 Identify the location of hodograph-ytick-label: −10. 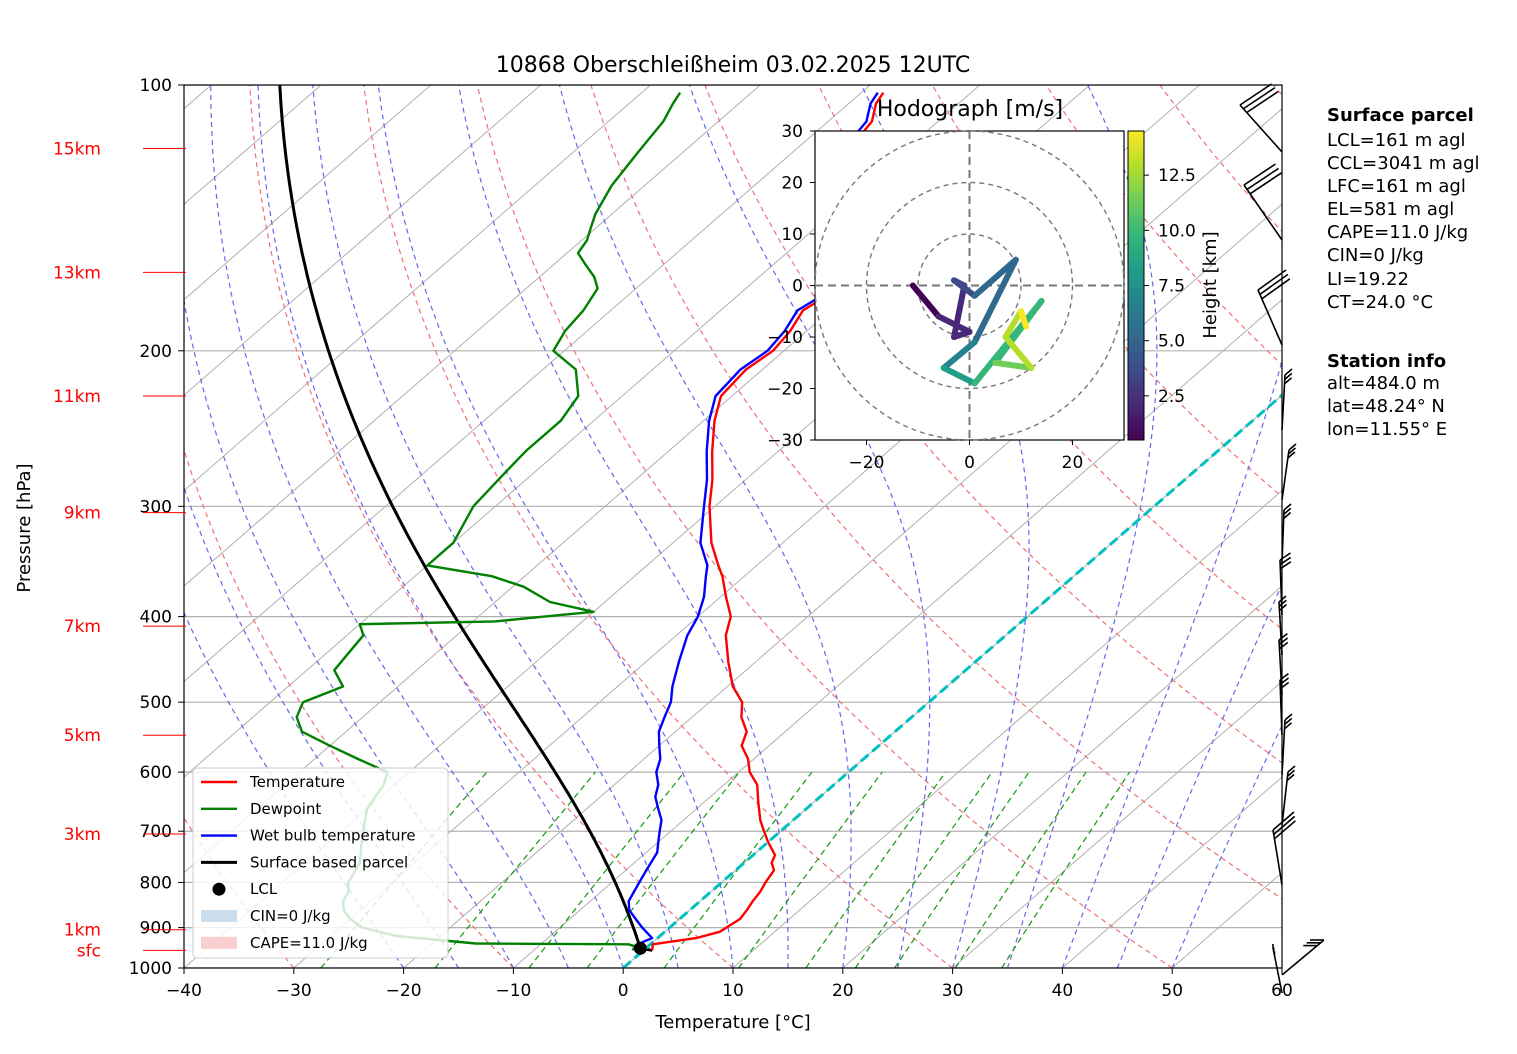
(785, 338).